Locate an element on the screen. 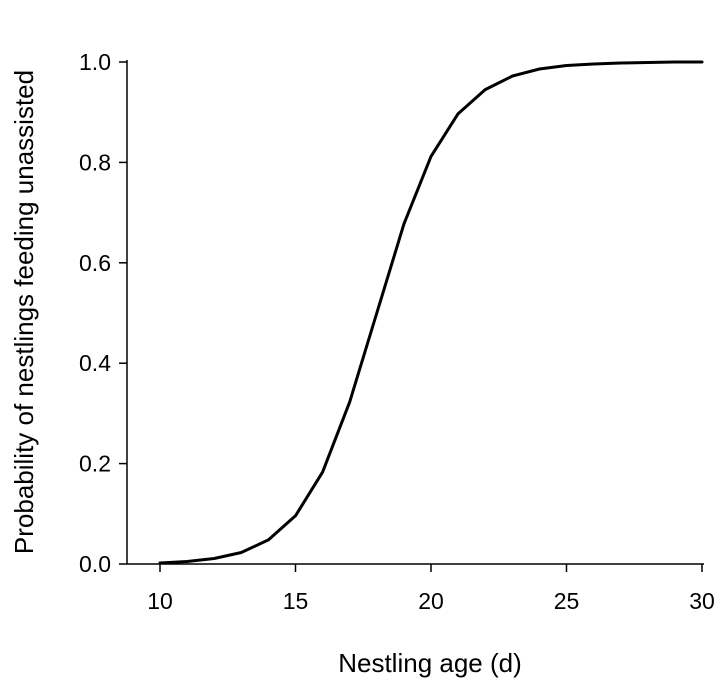  y-tick-label: 0.6 is located at coordinates (95, 263).